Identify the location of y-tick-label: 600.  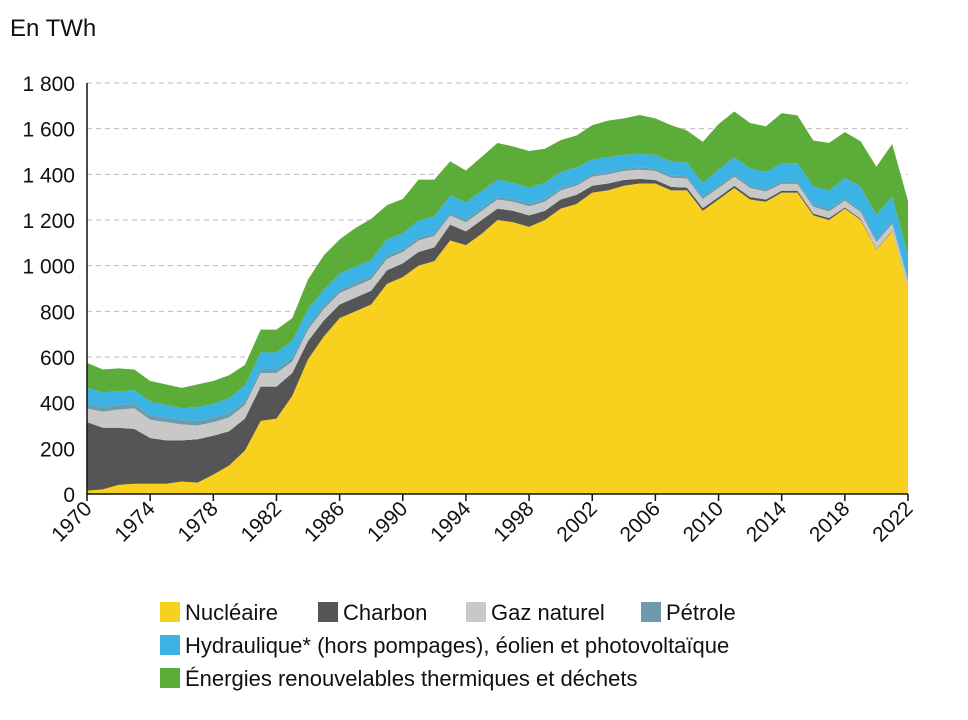
(57, 358).